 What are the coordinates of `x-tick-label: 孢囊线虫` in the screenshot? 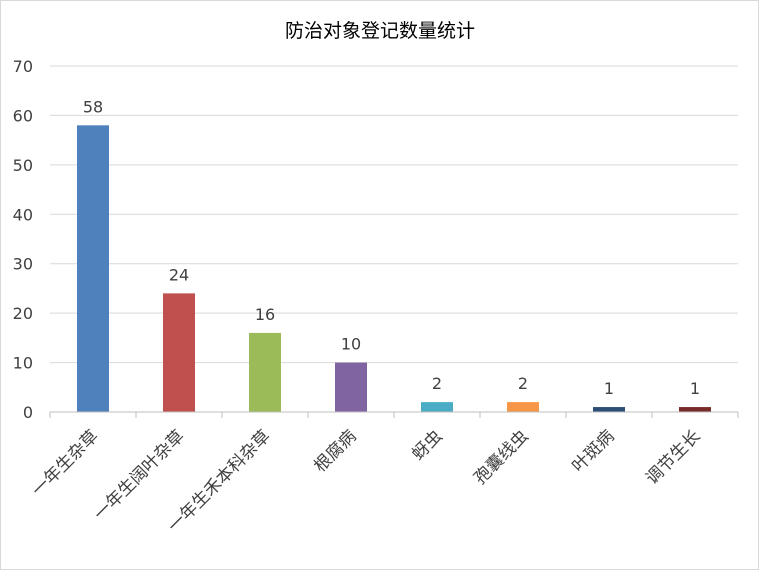 It's located at (501, 457).